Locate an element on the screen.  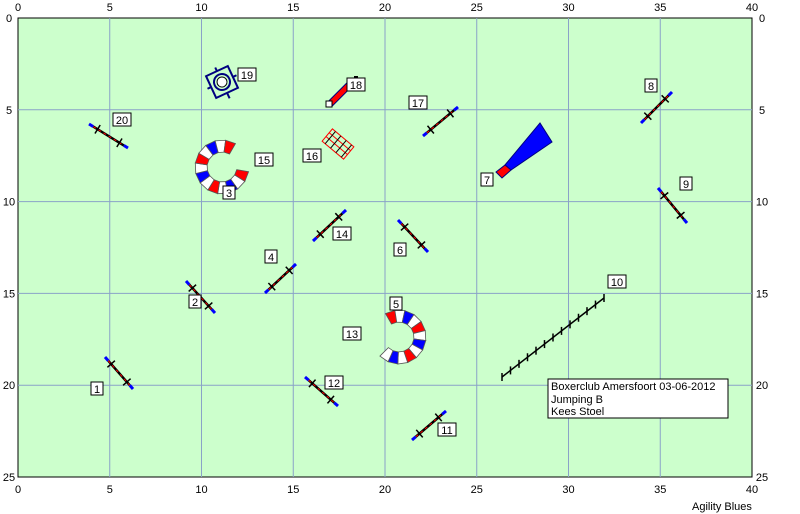
y-tick-left: 5 is located at coordinates (9, 111).